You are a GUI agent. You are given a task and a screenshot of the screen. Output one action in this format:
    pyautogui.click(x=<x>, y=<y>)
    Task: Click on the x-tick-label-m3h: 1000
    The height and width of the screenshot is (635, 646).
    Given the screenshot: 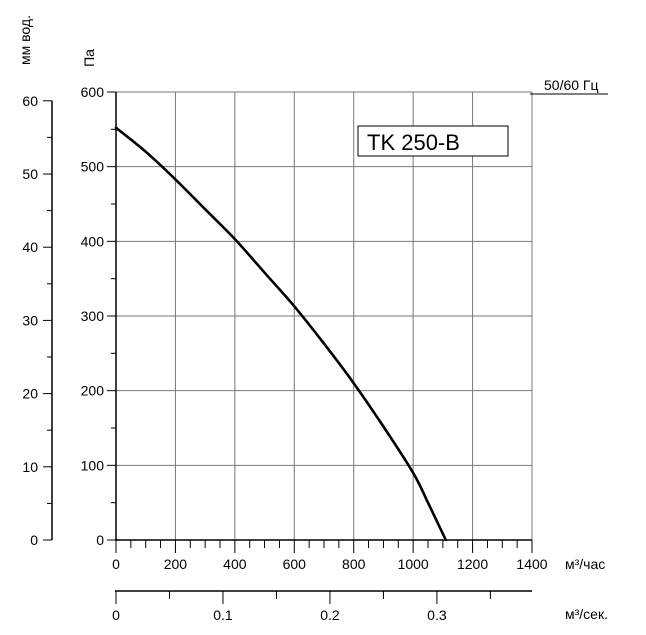 What is the action you would take?
    pyautogui.click(x=413, y=564)
    